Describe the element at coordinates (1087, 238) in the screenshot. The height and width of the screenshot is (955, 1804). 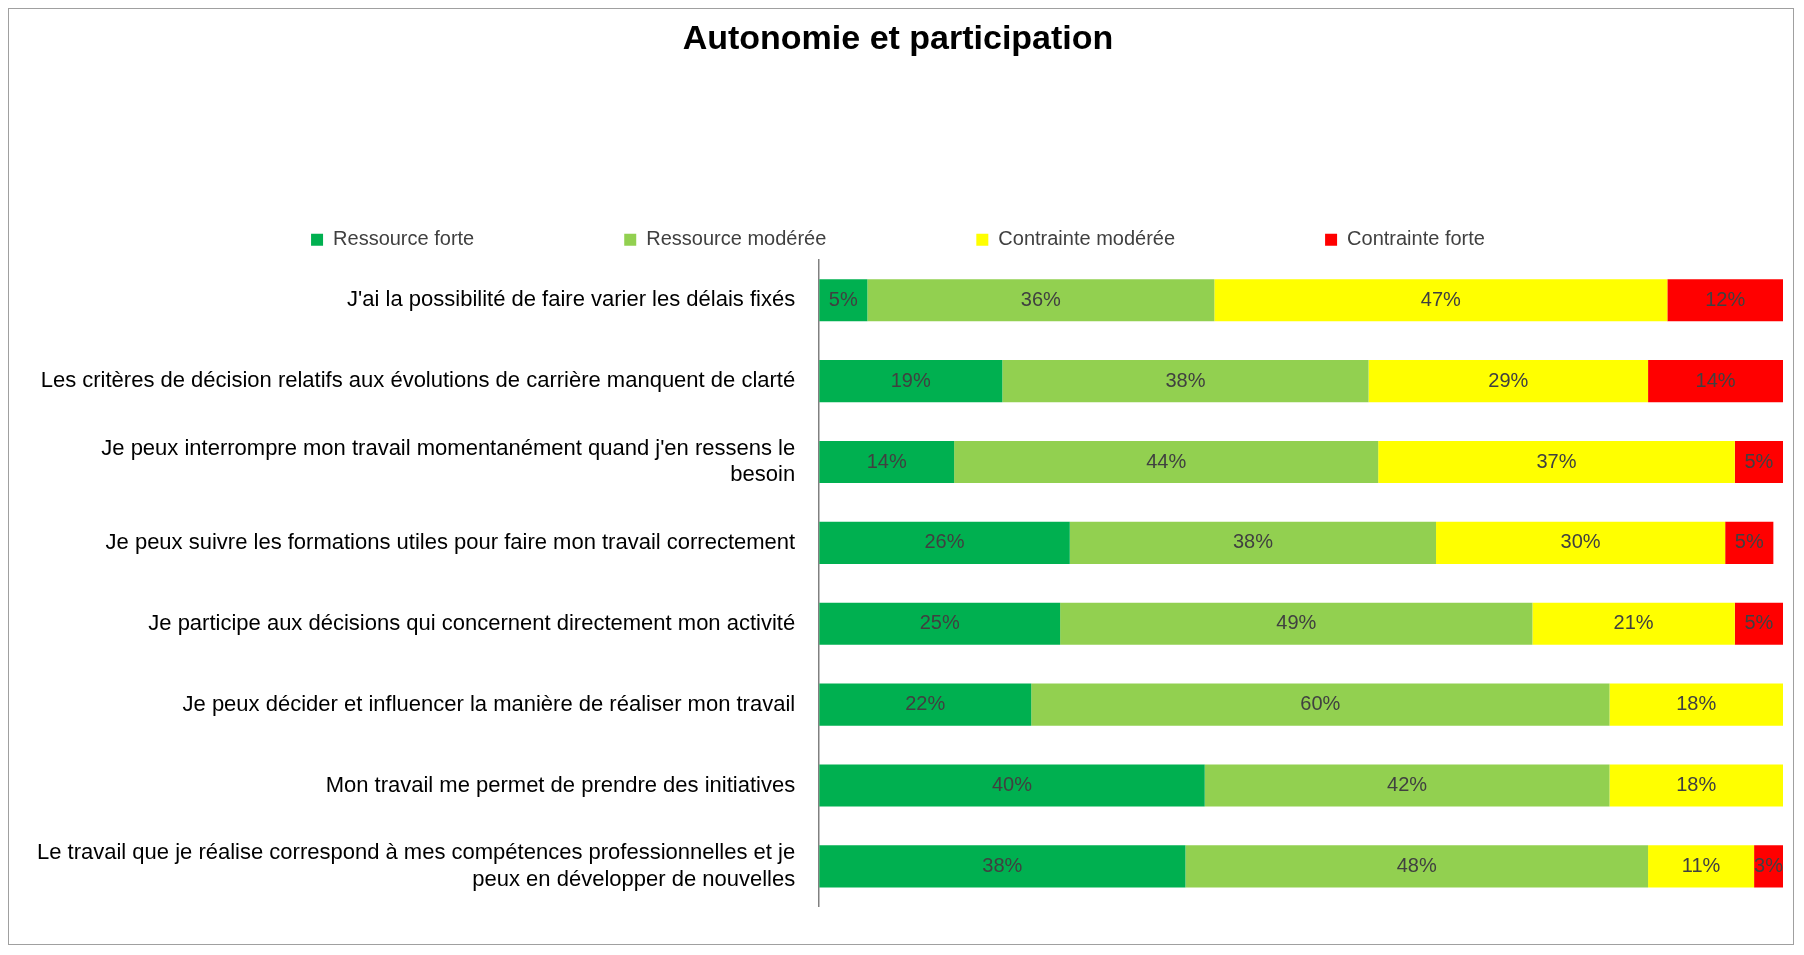
I see `legend-label: Contrainte modérée` at that location.